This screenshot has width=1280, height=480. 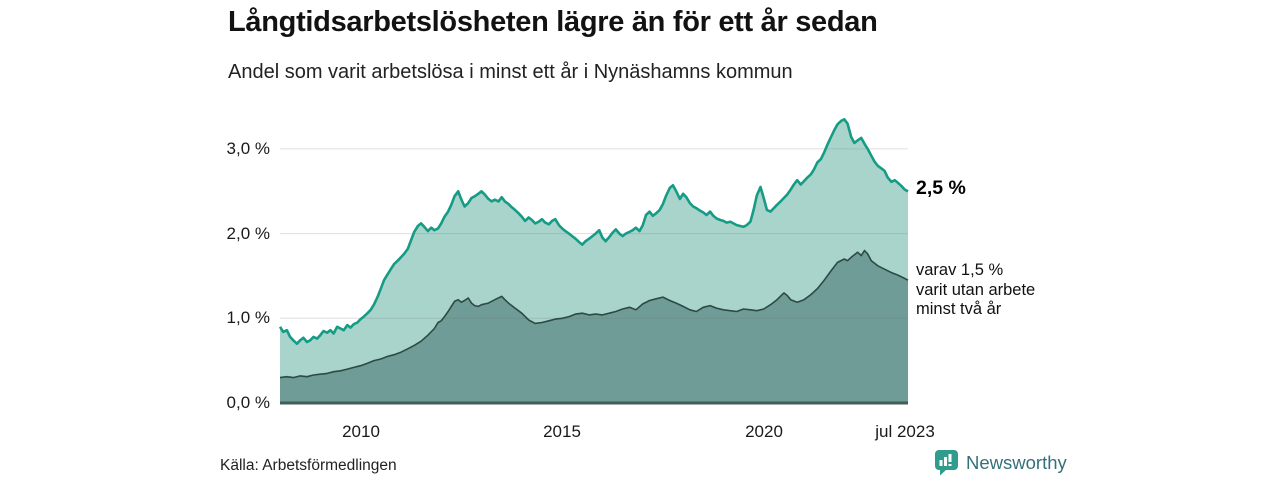 What do you see at coordinates (361, 431) in the screenshot?
I see `x-tick-label-2010: 2010` at bounding box center [361, 431].